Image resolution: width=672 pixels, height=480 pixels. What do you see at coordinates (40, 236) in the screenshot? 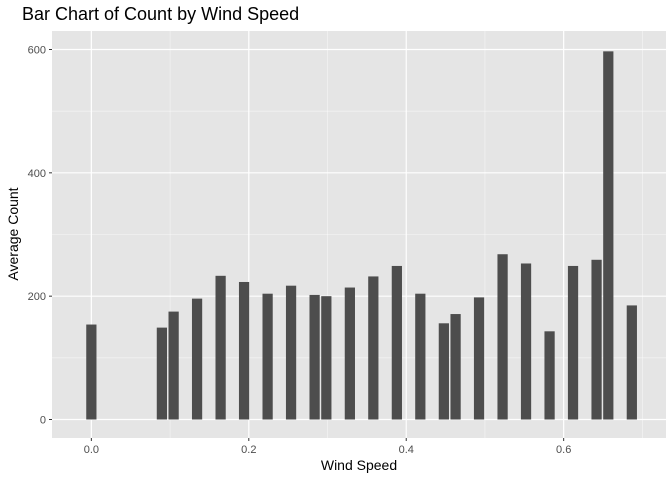
I see `y-axis: 0 200 400 600` at bounding box center [40, 236].